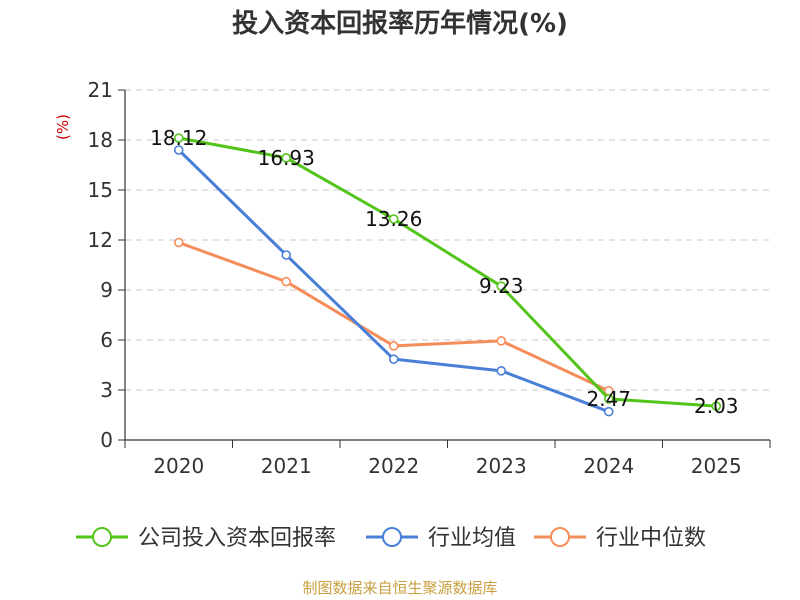  I want to click on data-point-s1-2023, so click(501, 371).